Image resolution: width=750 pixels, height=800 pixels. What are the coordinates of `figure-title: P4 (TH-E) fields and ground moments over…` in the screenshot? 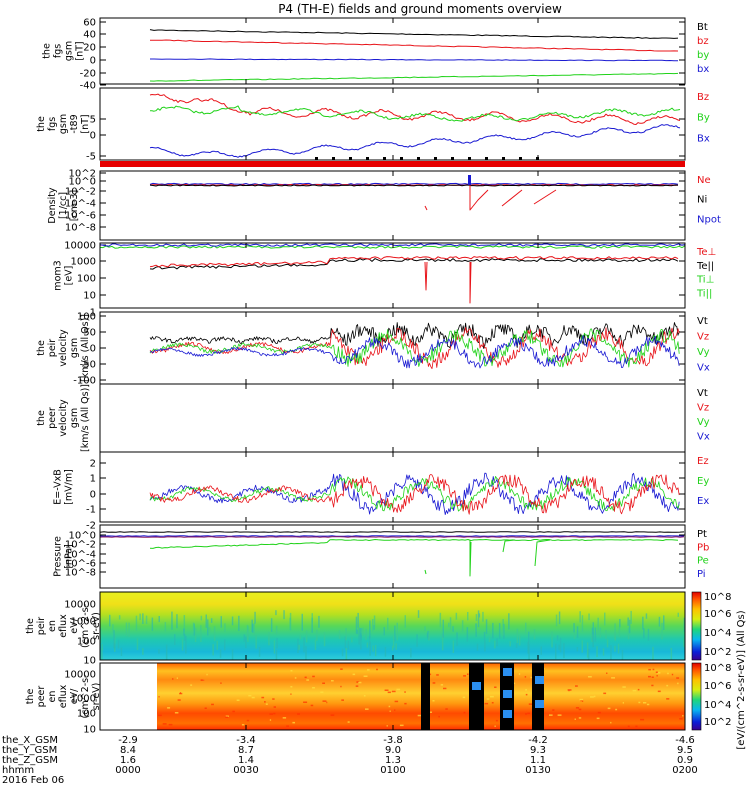 It's located at (420, 9).